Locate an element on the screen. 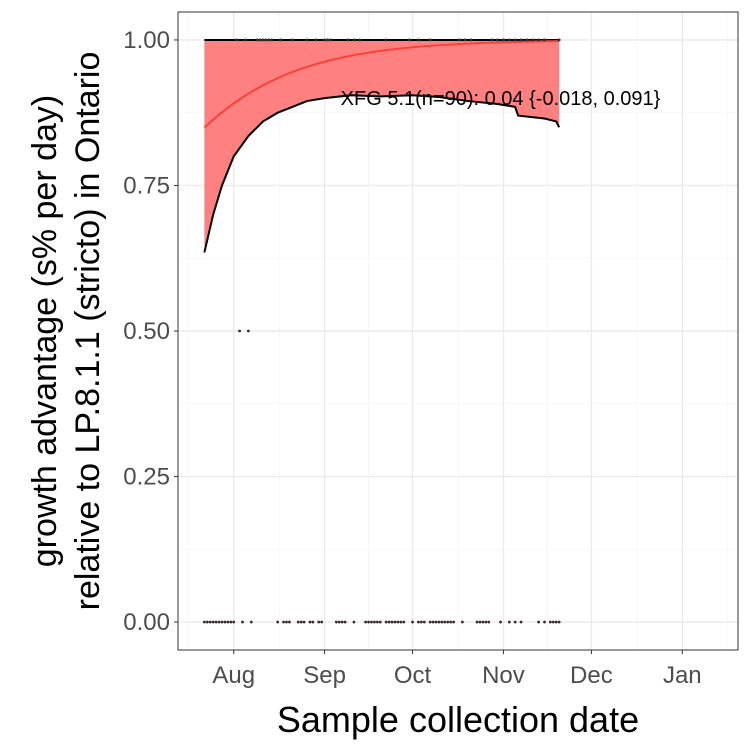 The width and height of the screenshot is (750, 755). x-tick-label: Aug is located at coordinates (233, 675).